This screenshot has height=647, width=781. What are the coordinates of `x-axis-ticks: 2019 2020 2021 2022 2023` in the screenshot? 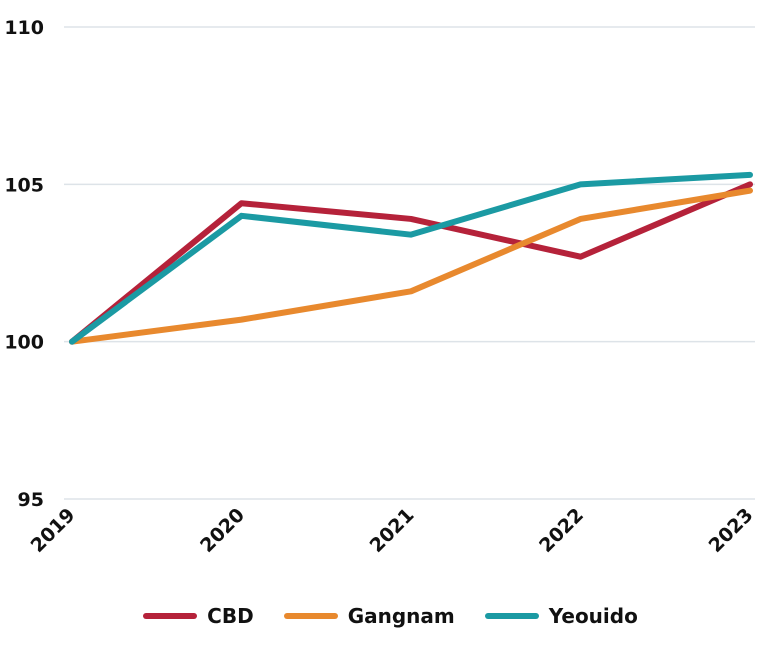 It's located at (392, 530).